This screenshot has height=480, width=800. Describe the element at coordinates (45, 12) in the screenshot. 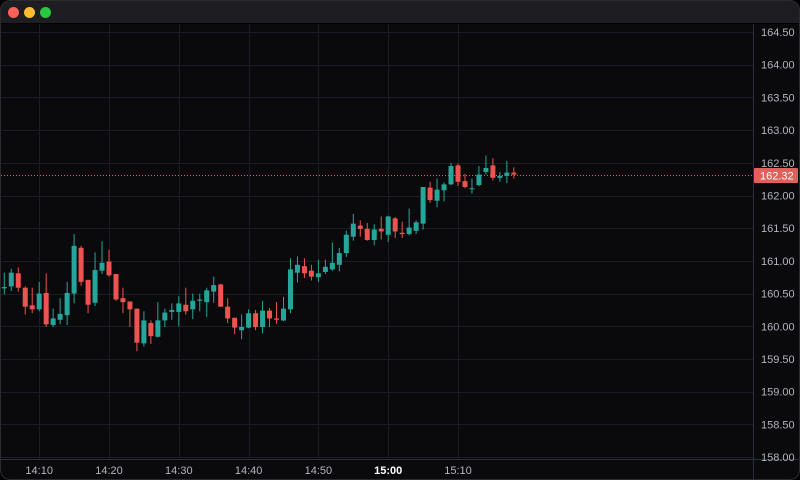

I see `maximize-window-button` at that location.